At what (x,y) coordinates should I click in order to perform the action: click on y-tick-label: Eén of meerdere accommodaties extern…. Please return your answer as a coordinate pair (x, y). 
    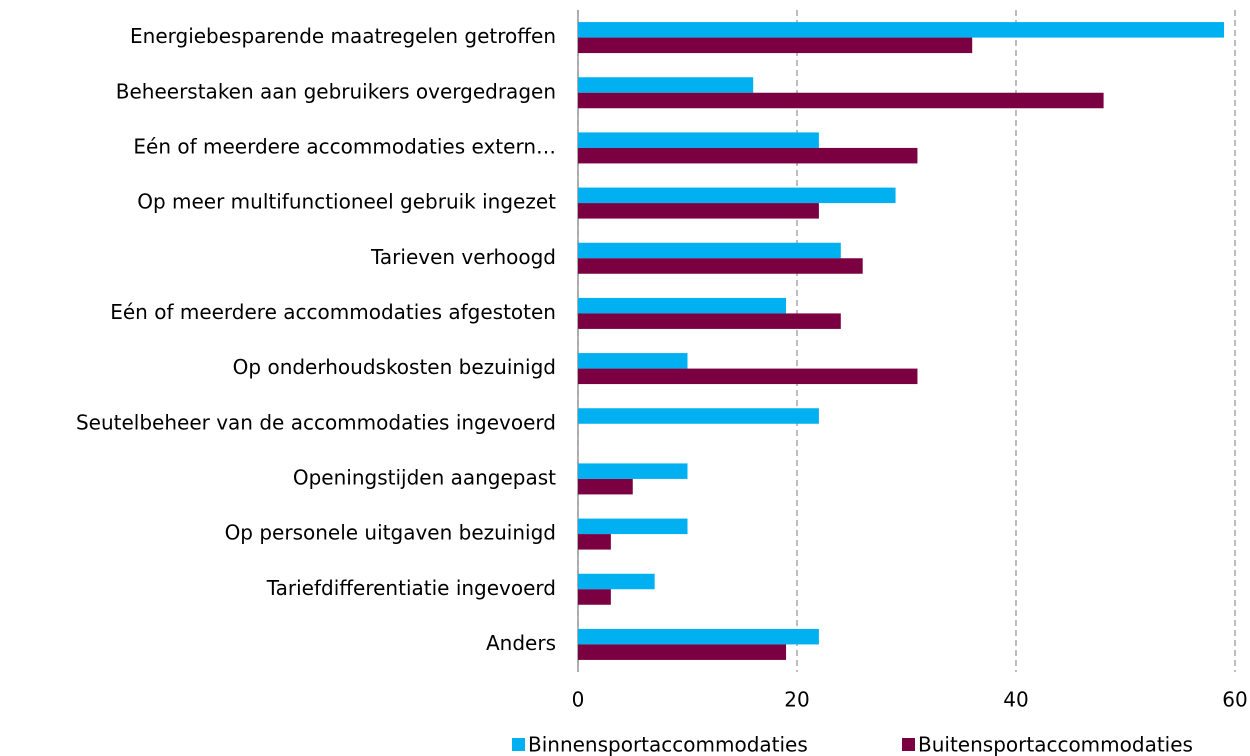
    Looking at the image, I should click on (344, 146).